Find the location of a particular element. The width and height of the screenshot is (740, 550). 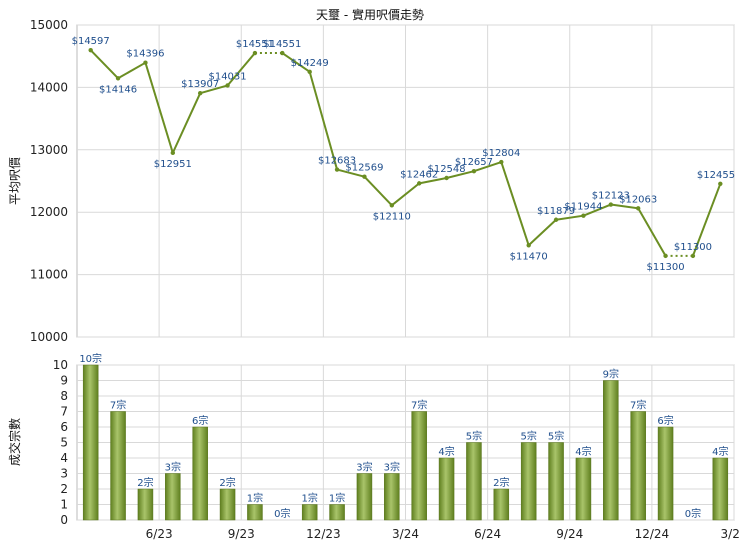

x-tick-label: 9/23 is located at coordinates (241, 534).